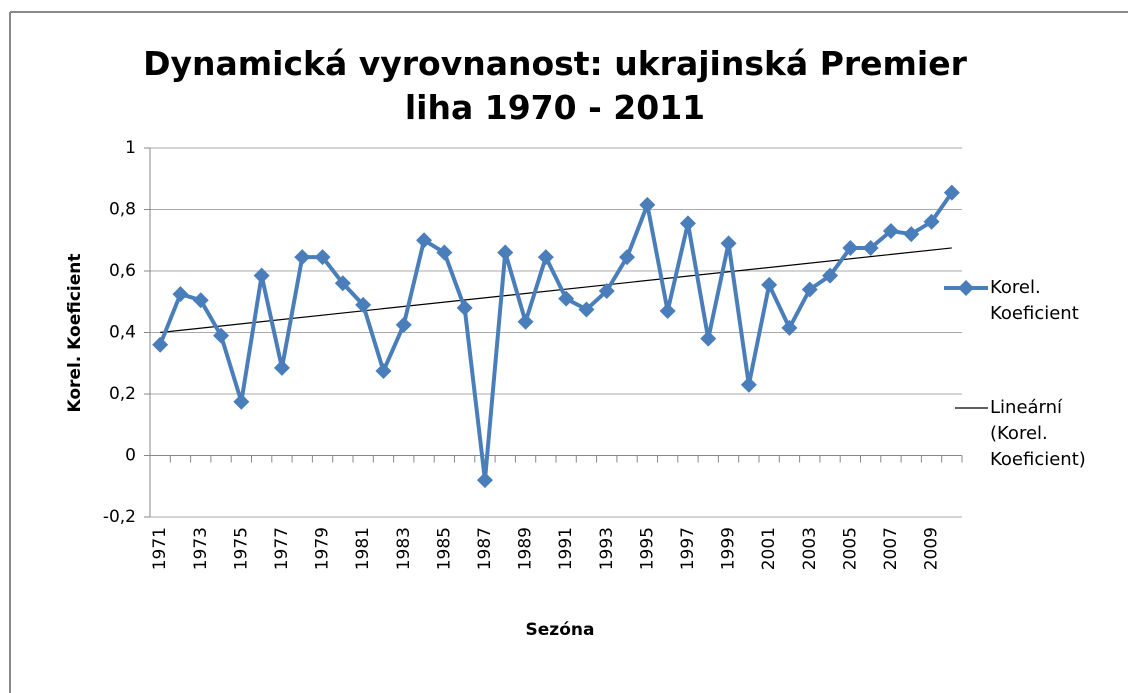  I want to click on trendline, so click(556, 290).